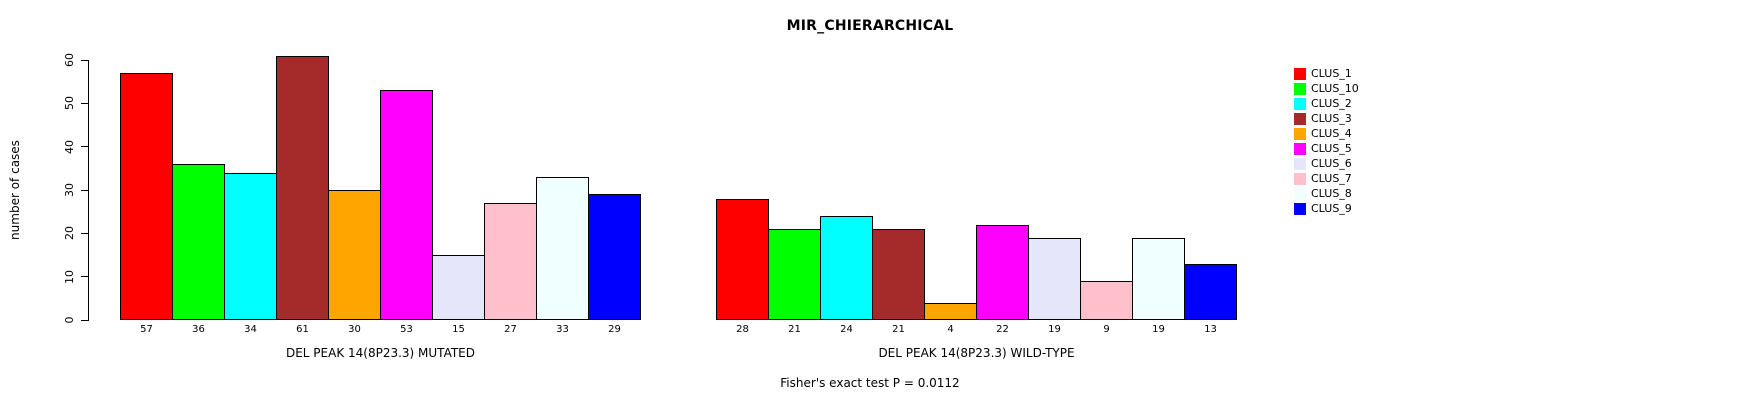  I want to click on bar-clus_8-group2, so click(1158, 279).